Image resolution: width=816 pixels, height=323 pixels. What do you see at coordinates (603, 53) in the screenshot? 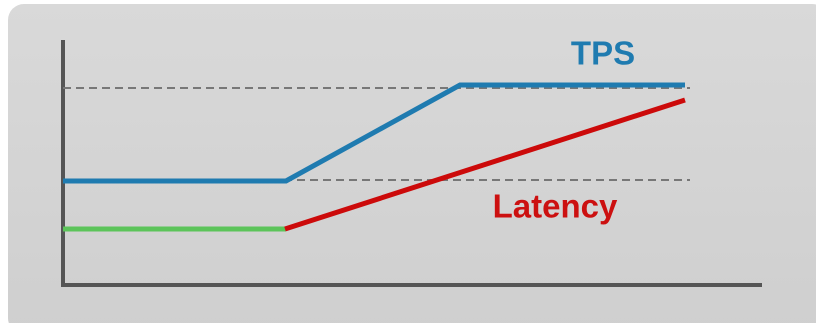
I see `tps-label: TPS` at bounding box center [603, 53].